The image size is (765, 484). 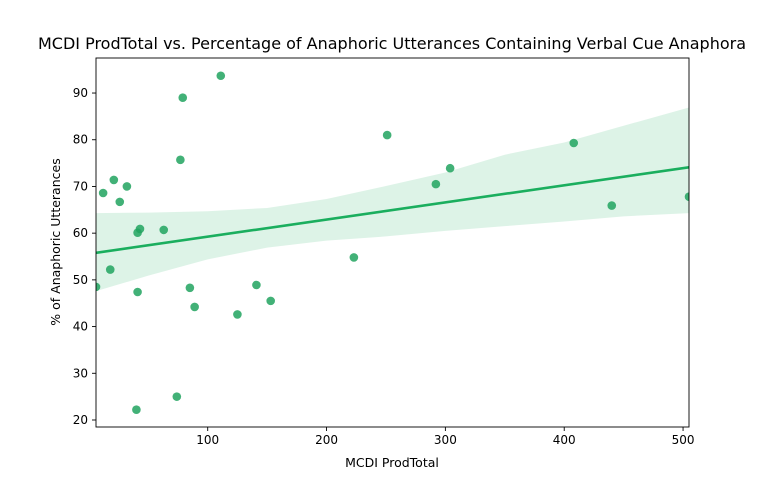 What do you see at coordinates (84, 256) in the screenshot?
I see `y-axis: 20 30 40 50 60 70 80 90` at bounding box center [84, 256].